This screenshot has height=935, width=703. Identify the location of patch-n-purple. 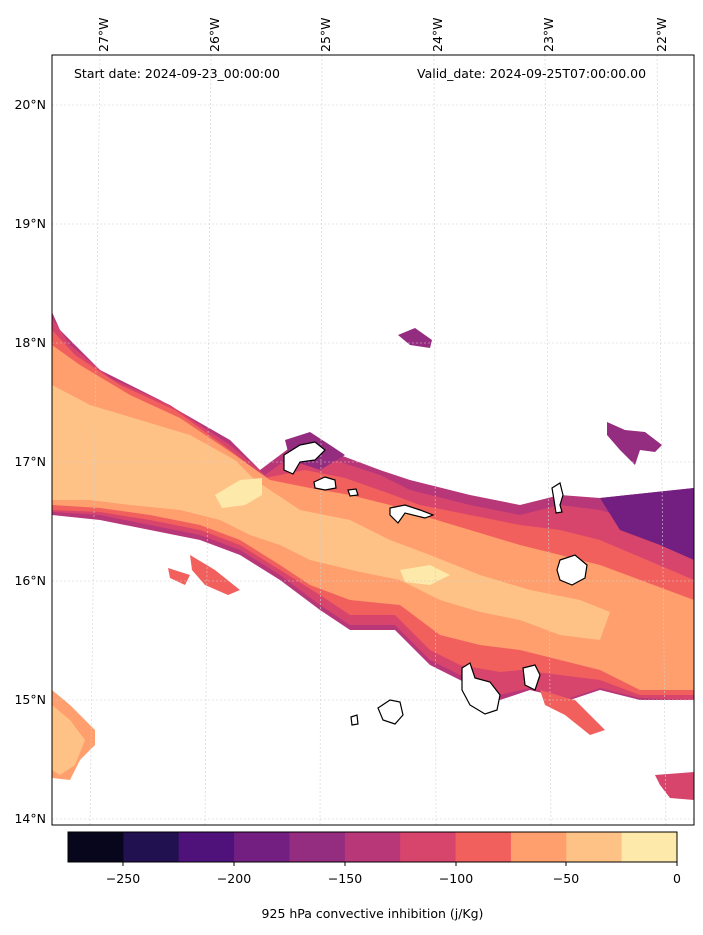
(415, 338).